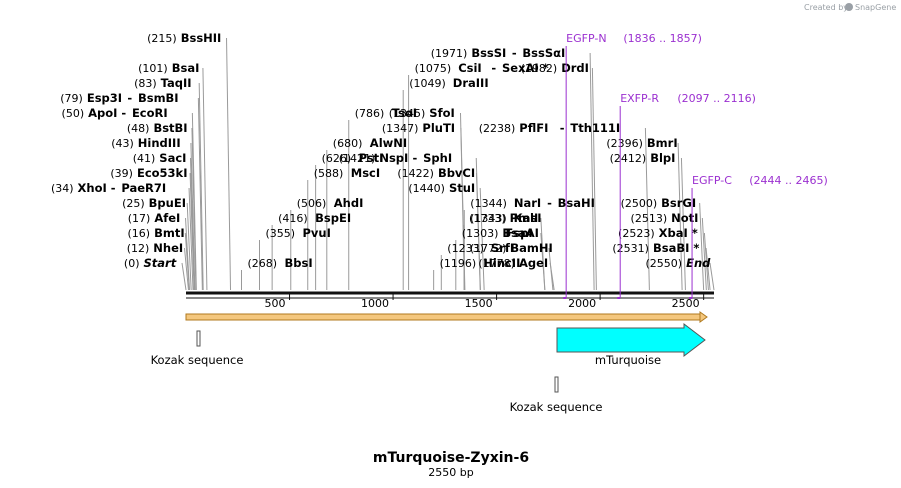 The height and width of the screenshot is (488, 901). What do you see at coordinates (471, 83) in the screenshot?
I see `site-name: DraIII` at bounding box center [471, 83].